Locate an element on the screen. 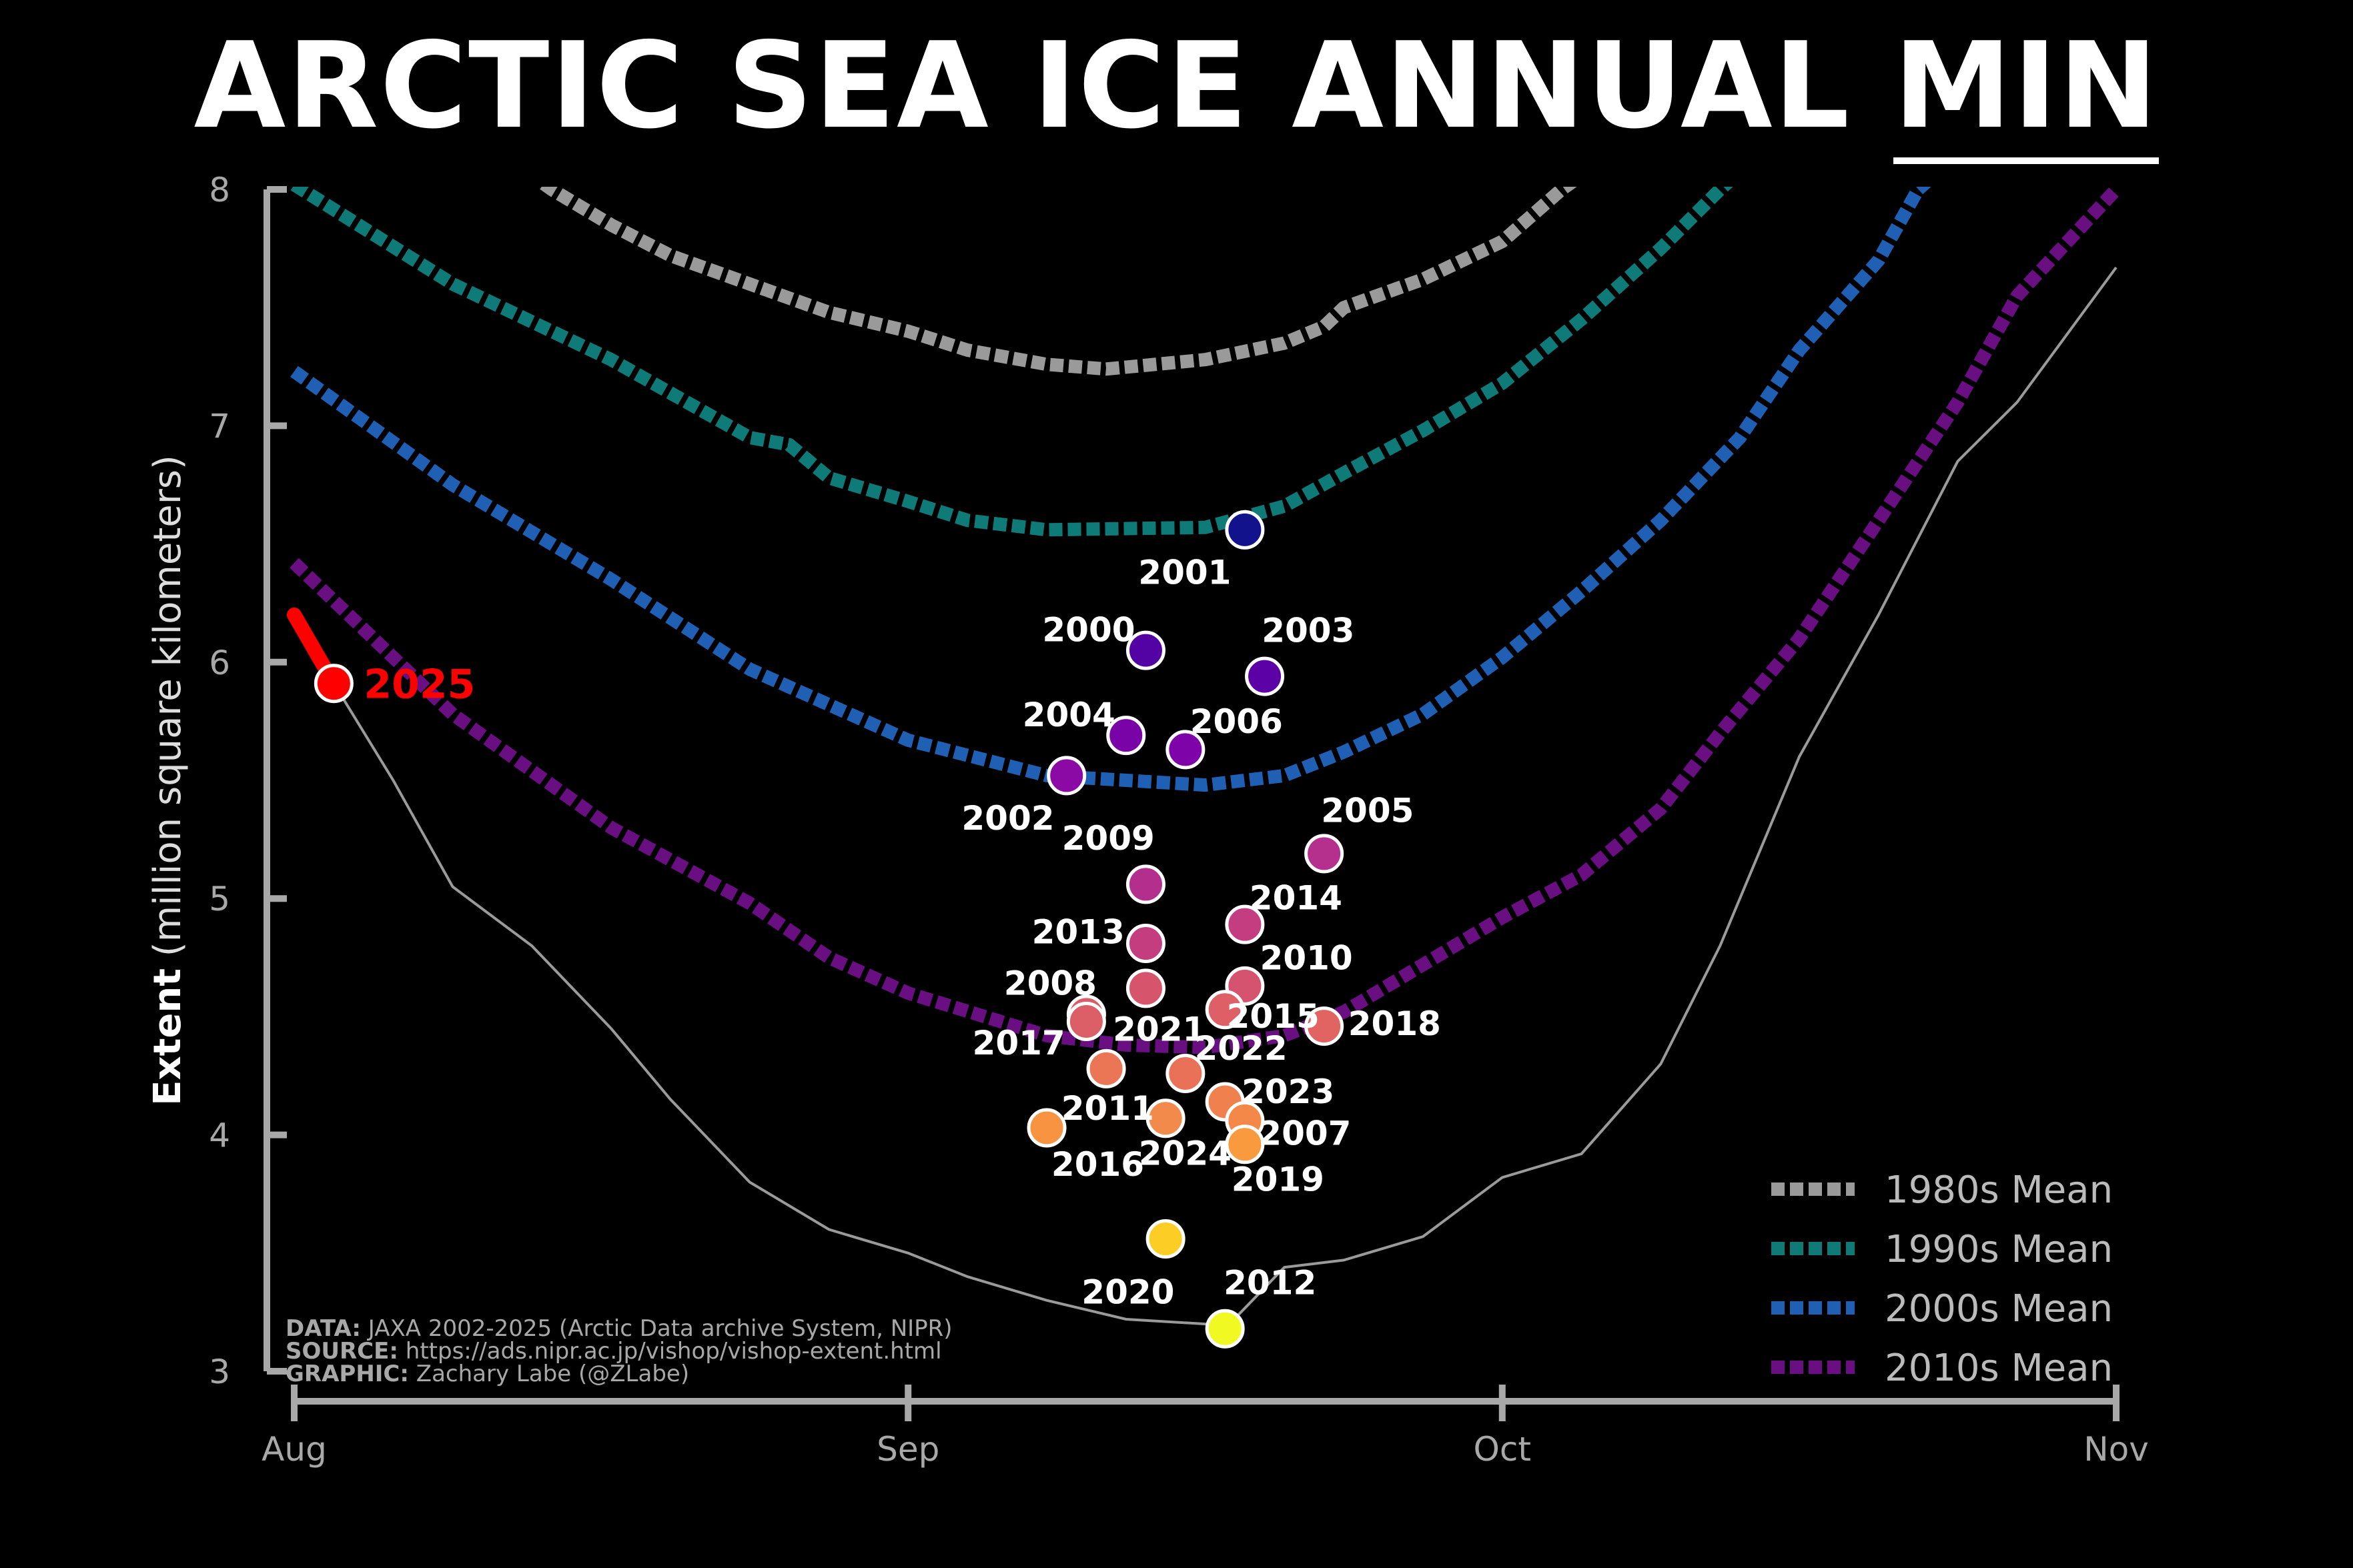  label-2006: 2006 is located at coordinates (1236, 722).